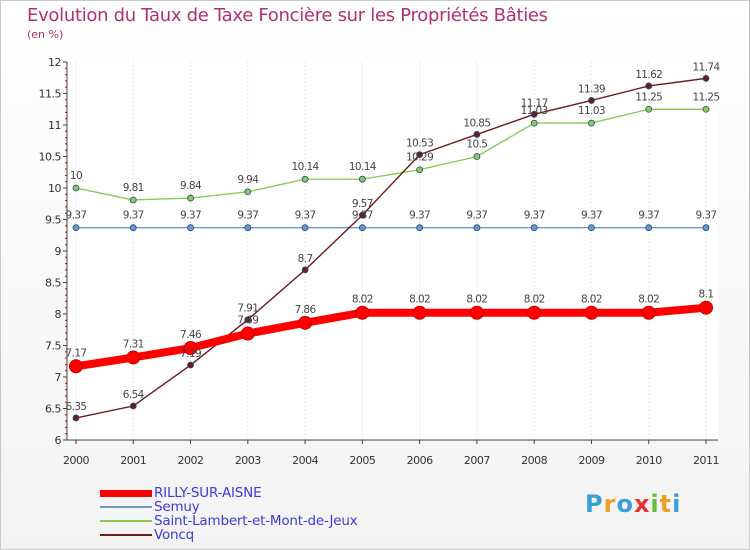  Describe the element at coordinates (706, 67) in the screenshot. I see `data-label: 11.74` at that location.